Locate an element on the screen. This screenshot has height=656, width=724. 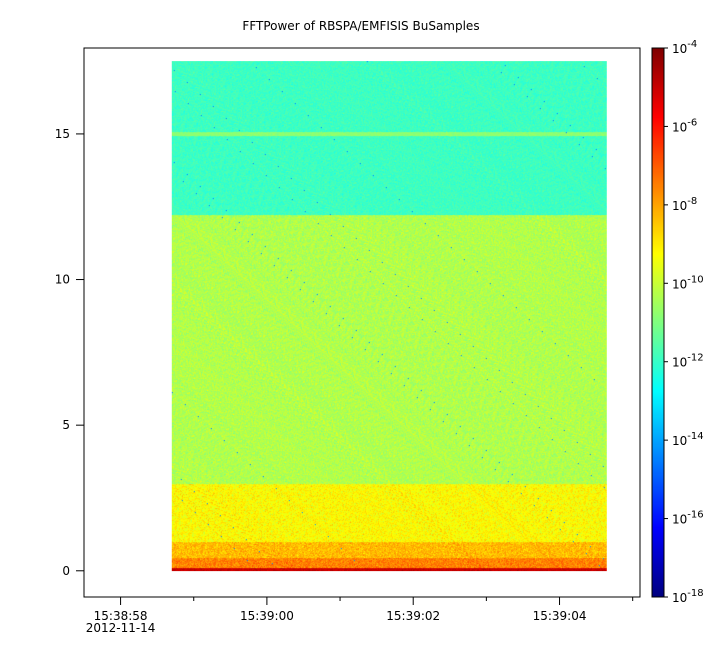
x-tick-label: 15:39:02 is located at coordinates (413, 616).